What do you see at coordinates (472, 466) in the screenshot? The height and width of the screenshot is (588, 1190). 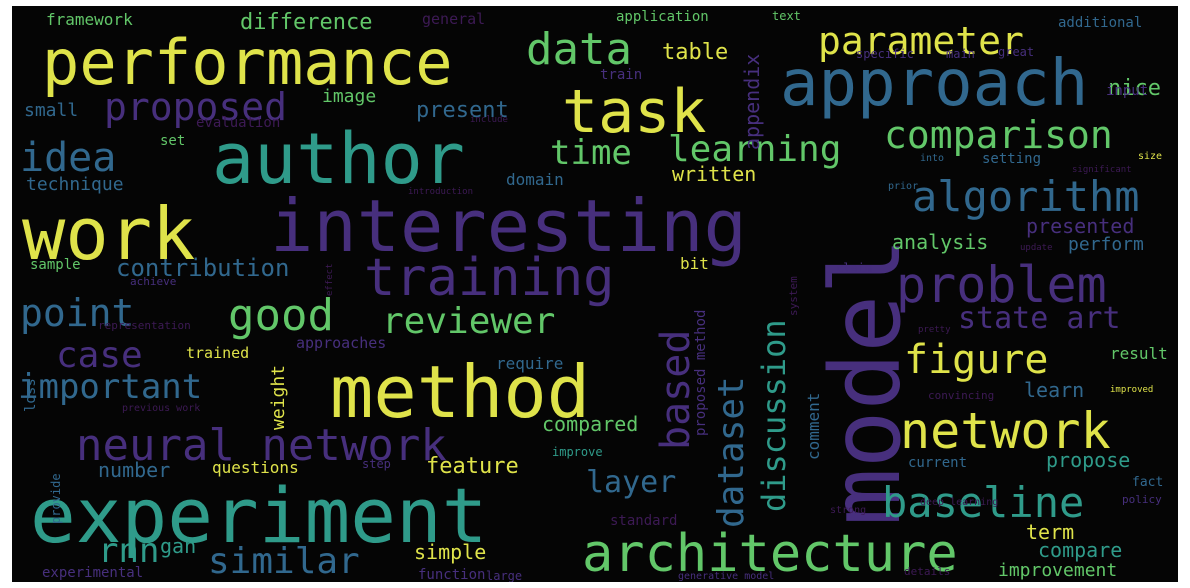 I see `cloud-word: feature` at bounding box center [472, 466].